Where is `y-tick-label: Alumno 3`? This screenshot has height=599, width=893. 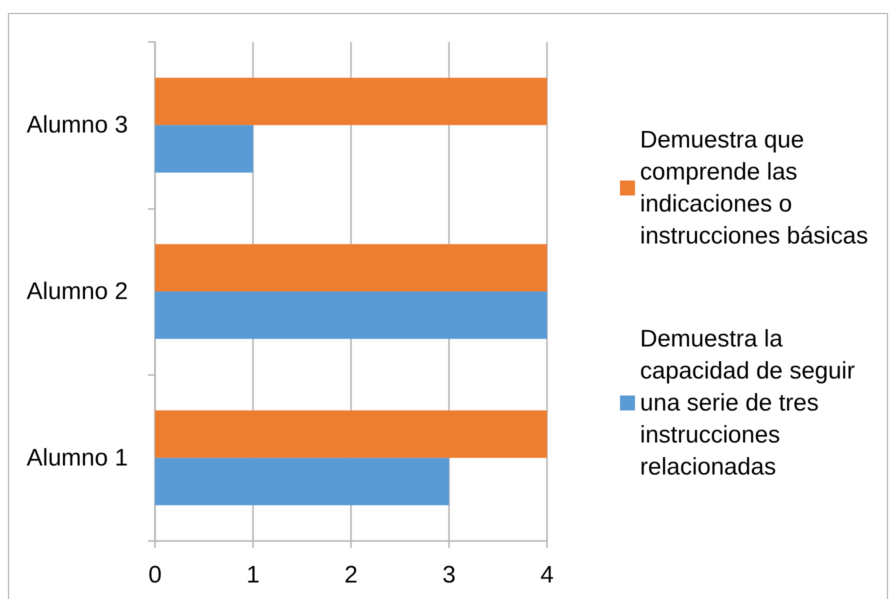
y-tick-label: Alumno 3 is located at coordinates (77, 125).